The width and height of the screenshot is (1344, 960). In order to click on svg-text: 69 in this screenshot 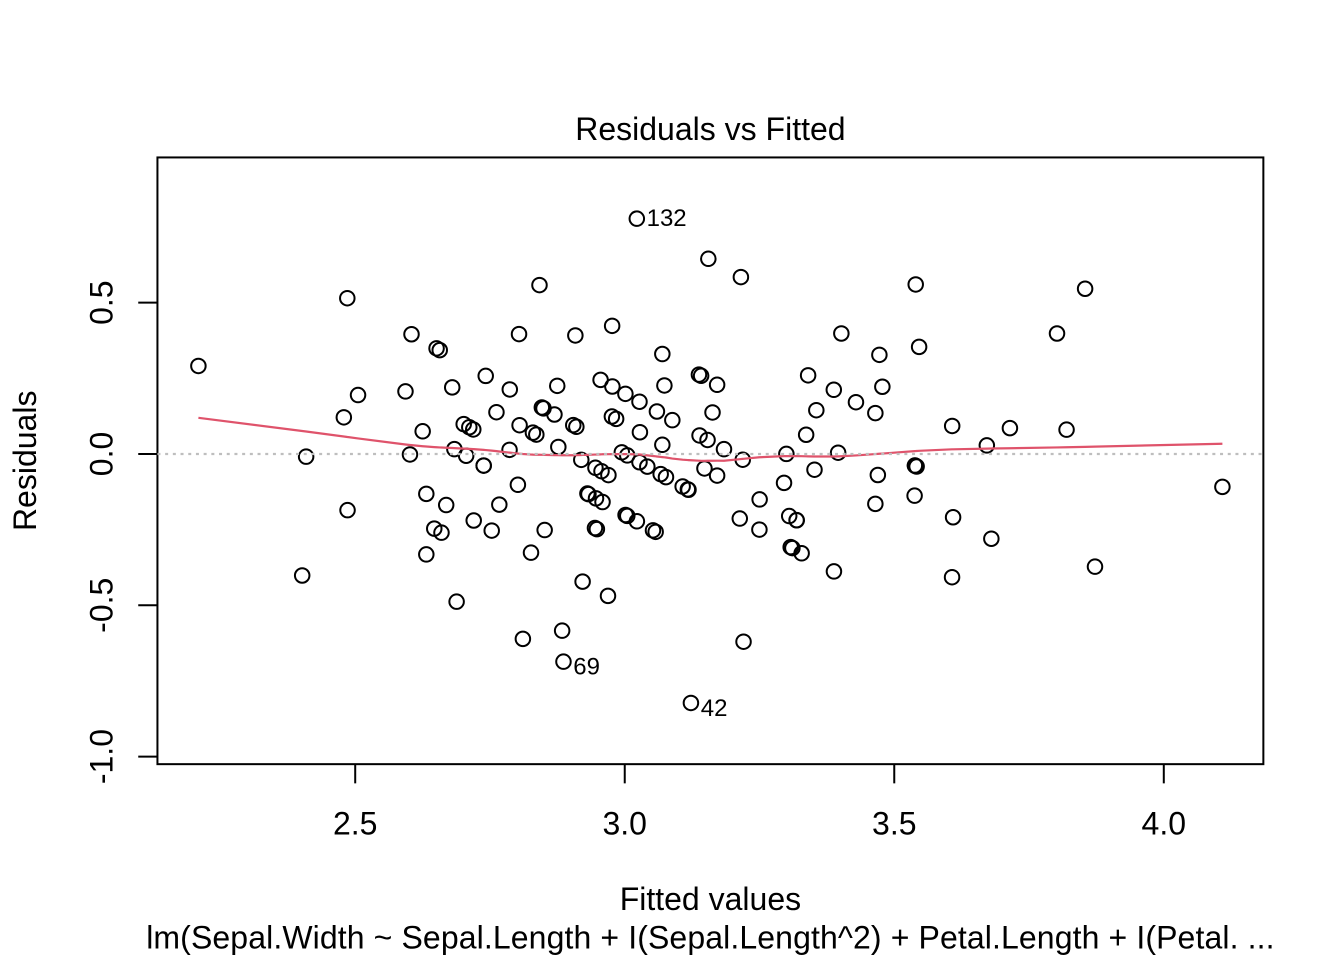, I will do `click(586, 667)`.